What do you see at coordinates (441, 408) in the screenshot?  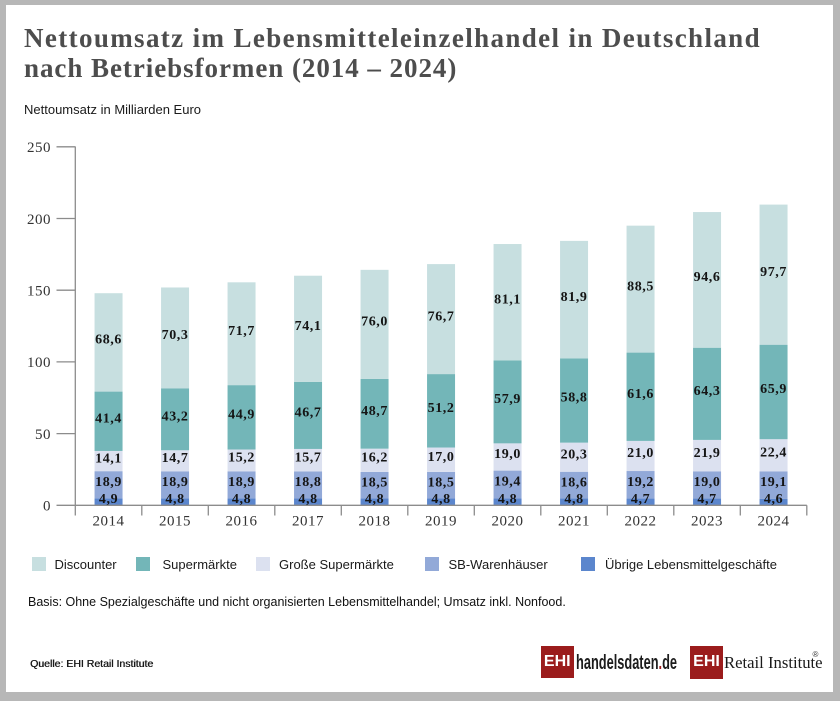 I see `svg-text: 51,2` at bounding box center [441, 408].